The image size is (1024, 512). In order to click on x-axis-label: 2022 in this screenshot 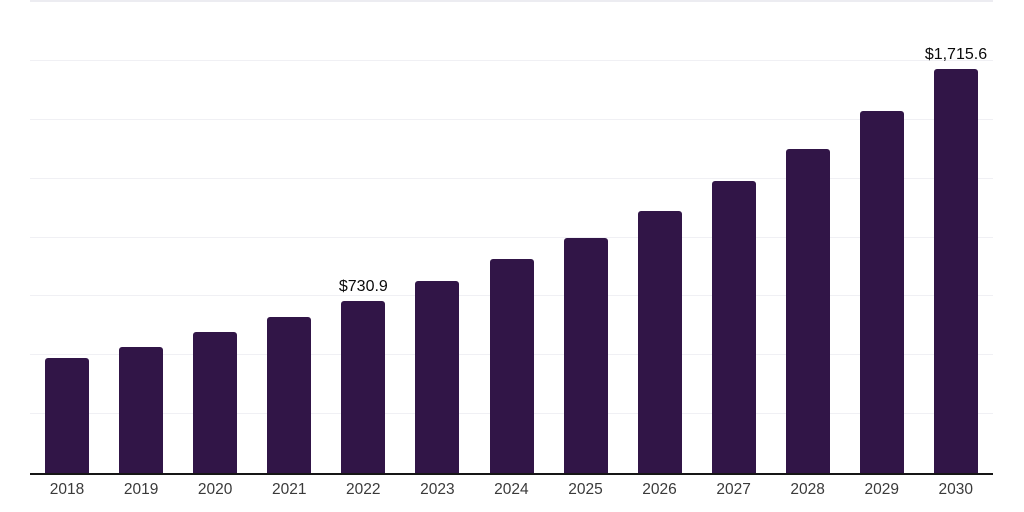, I will do `click(363, 489)`.